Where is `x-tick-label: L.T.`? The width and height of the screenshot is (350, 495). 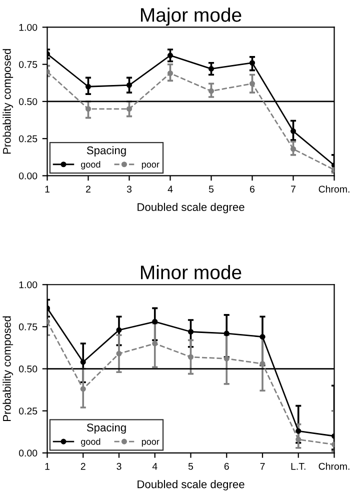
x-tick-label: L.T. is located at coordinates (298, 466).